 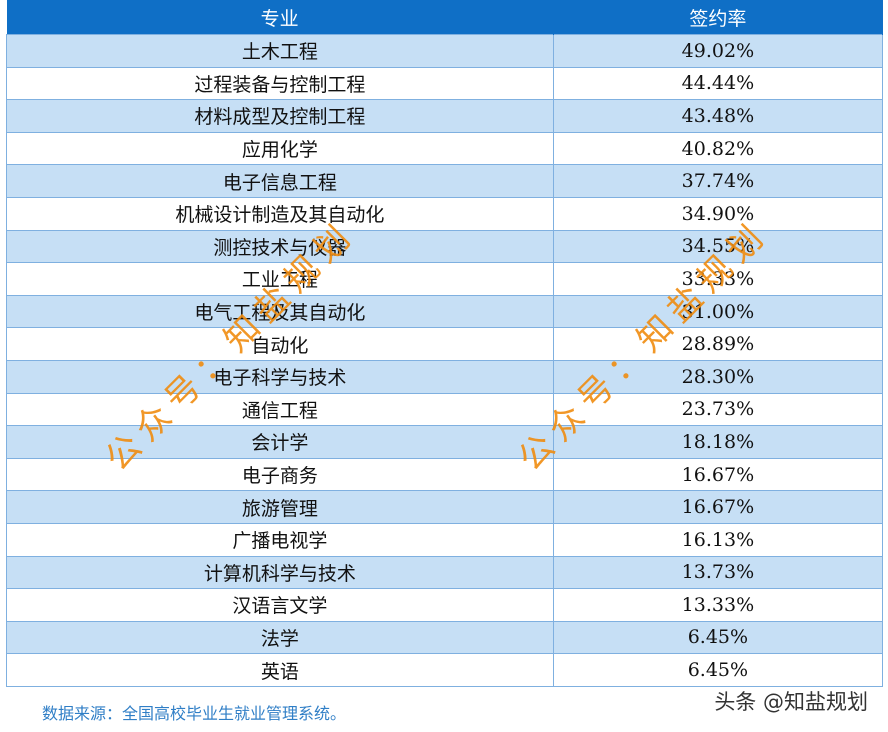 I want to click on table-row: 电子科学与技术 28.30%, so click(x=445, y=376).